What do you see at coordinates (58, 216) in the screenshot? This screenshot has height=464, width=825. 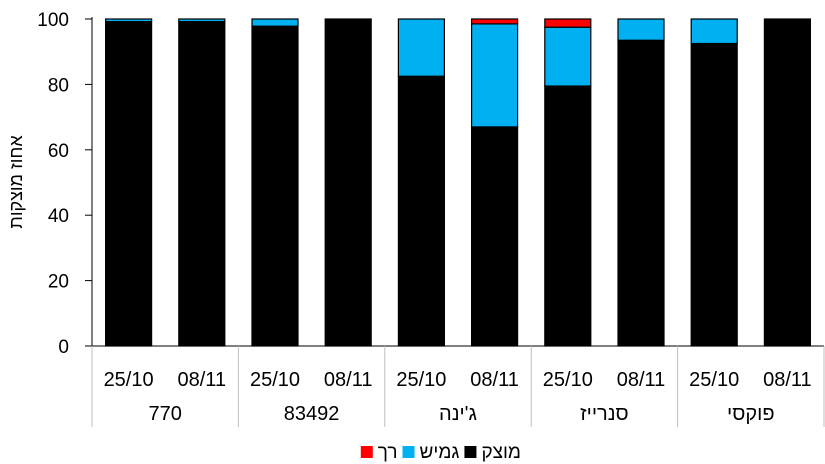 I see `y-tick-label: 40` at bounding box center [58, 216].